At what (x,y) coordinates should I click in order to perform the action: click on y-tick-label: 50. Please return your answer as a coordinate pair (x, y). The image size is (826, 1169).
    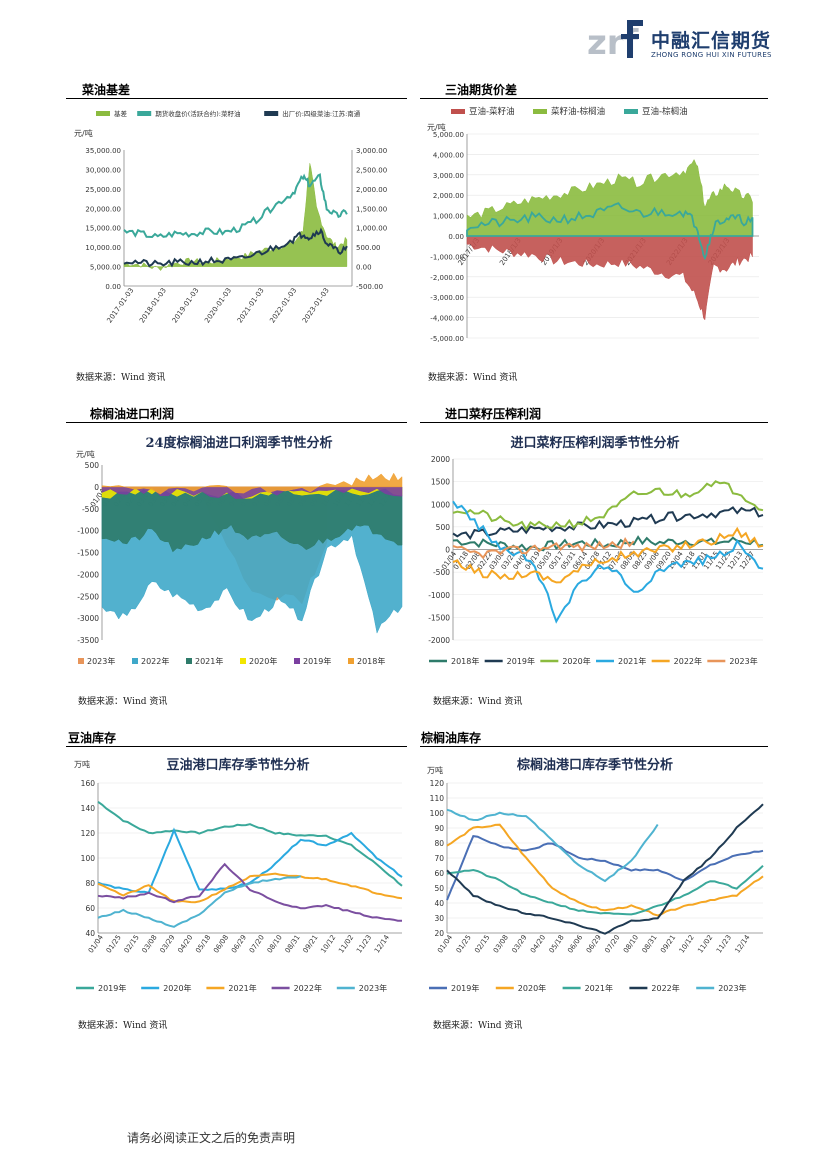
    Looking at the image, I should click on (439, 888).